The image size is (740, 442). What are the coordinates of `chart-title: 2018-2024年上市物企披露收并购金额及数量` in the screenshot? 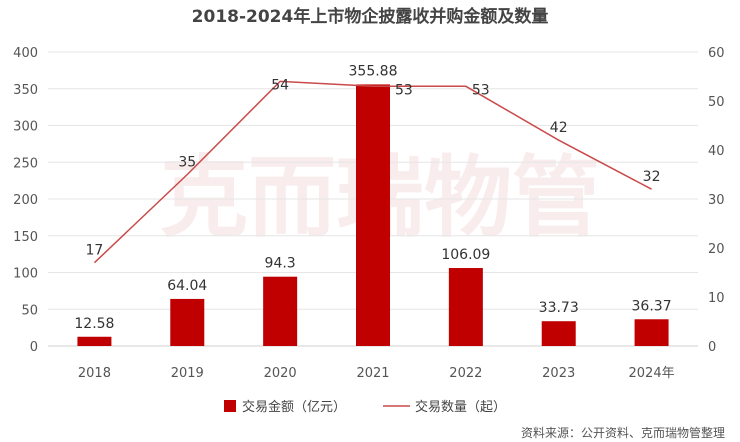 It's located at (370, 16).